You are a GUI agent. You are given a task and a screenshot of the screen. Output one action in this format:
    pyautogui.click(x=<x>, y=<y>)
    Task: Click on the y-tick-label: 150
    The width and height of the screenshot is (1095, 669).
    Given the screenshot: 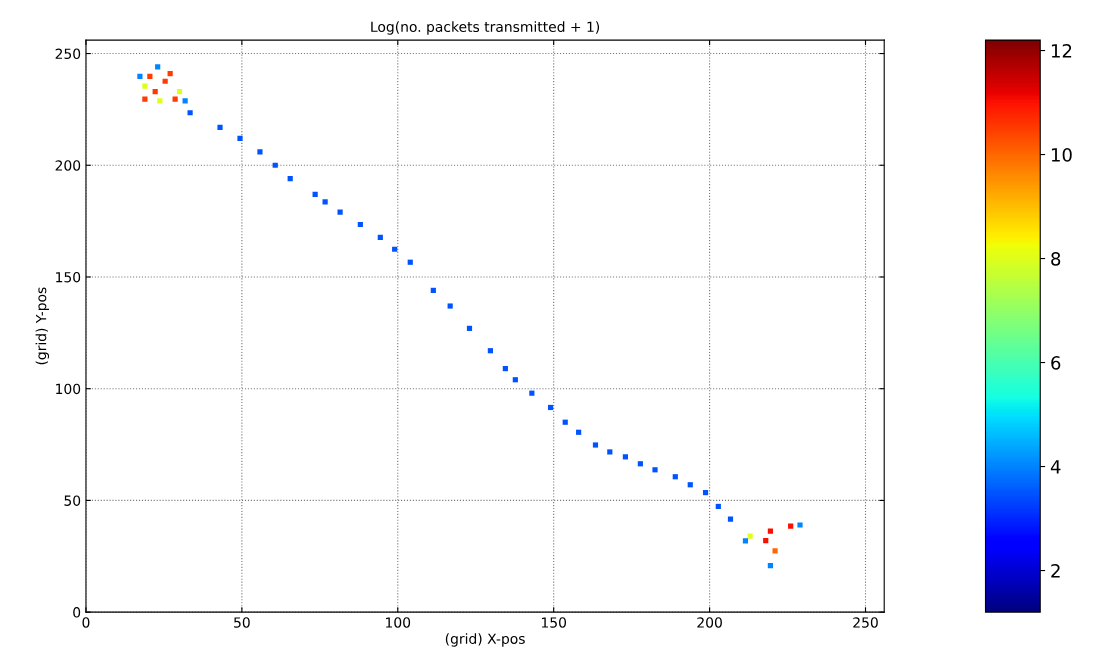 What is the action you would take?
    pyautogui.click(x=68, y=277)
    